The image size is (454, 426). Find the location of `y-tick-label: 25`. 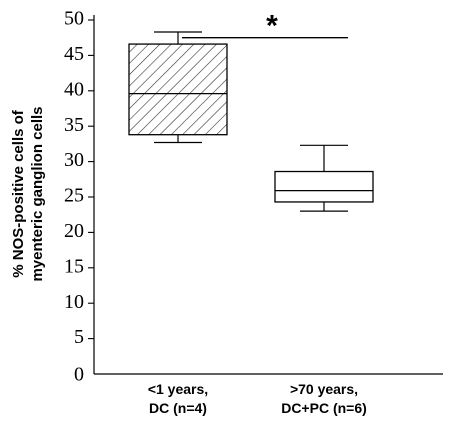

y-tick-label: 25 is located at coordinates (74, 196).